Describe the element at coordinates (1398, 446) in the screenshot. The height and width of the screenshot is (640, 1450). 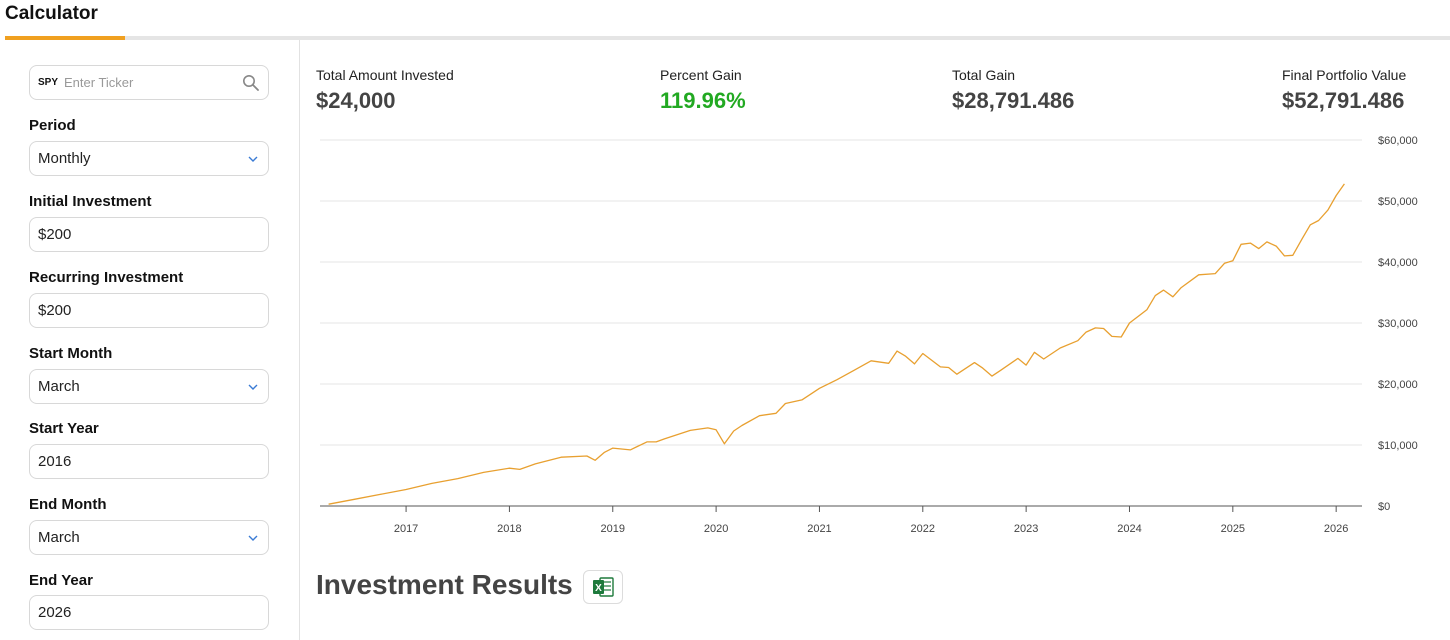
I see `y-tick-label: $10,000` at that location.